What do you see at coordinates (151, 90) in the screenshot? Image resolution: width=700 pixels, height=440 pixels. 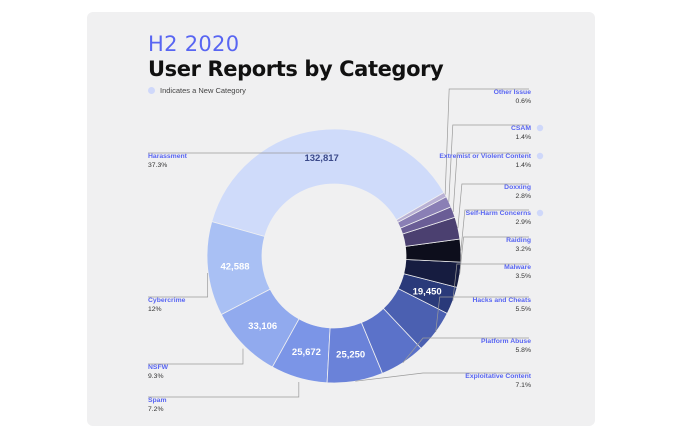 I see `new-category-dot-icon` at bounding box center [151, 90].